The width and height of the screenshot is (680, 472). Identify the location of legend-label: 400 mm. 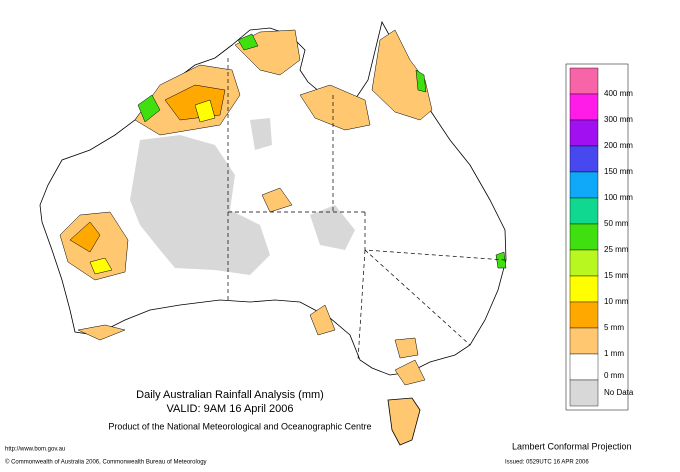
(618, 93).